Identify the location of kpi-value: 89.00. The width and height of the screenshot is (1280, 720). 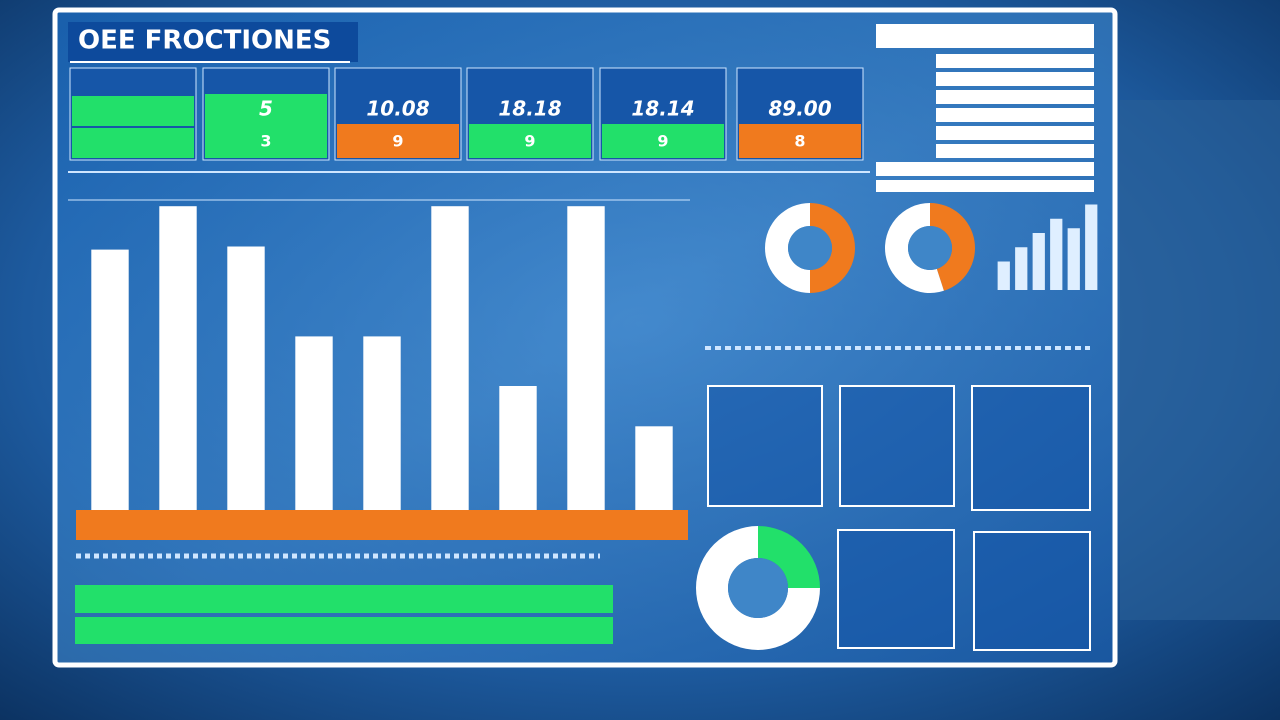
(799, 109).